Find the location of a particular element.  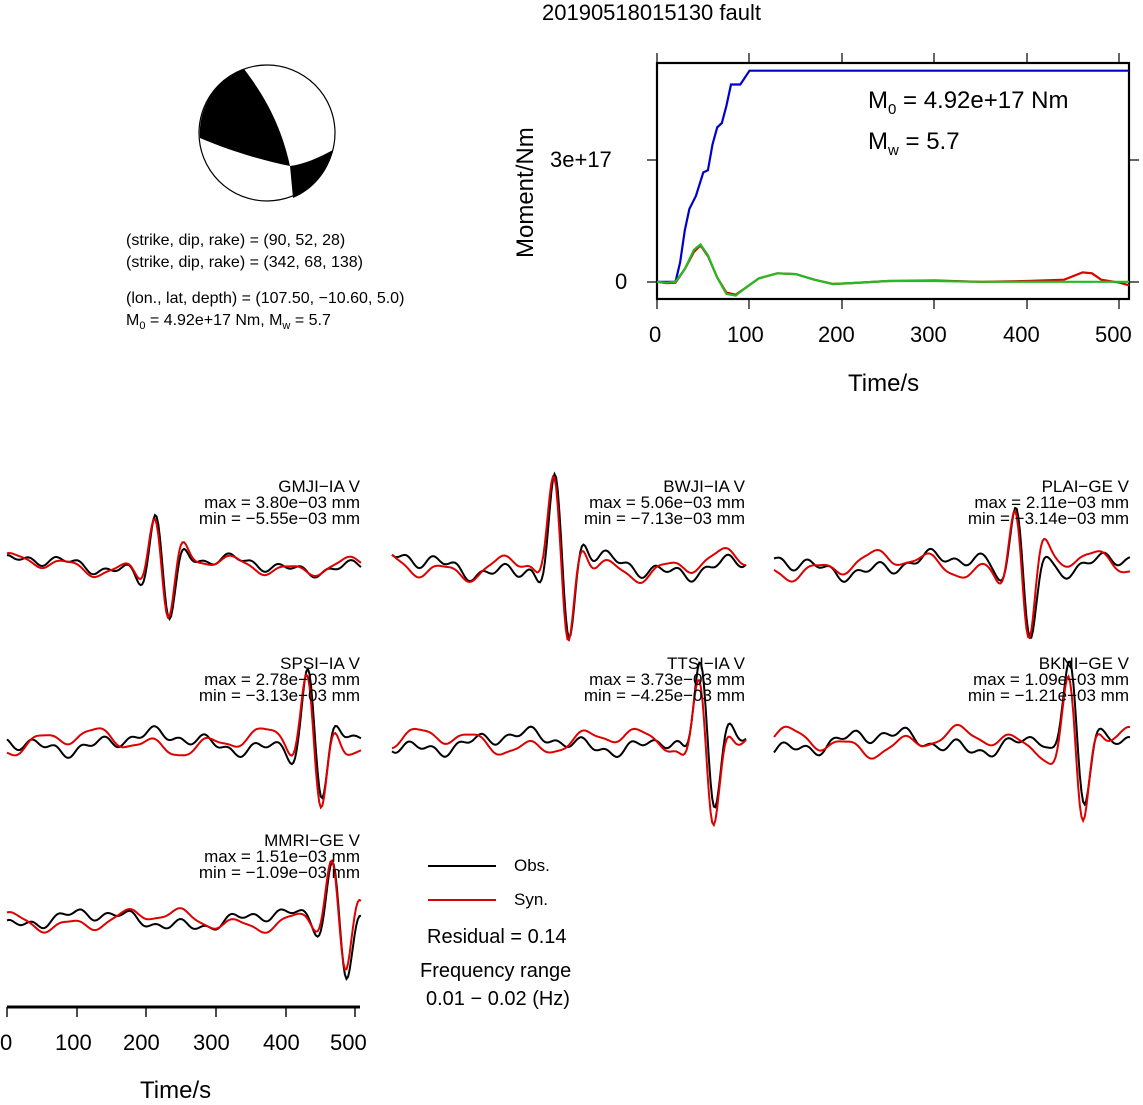

stf-xtick-300: 300 is located at coordinates (928, 334).